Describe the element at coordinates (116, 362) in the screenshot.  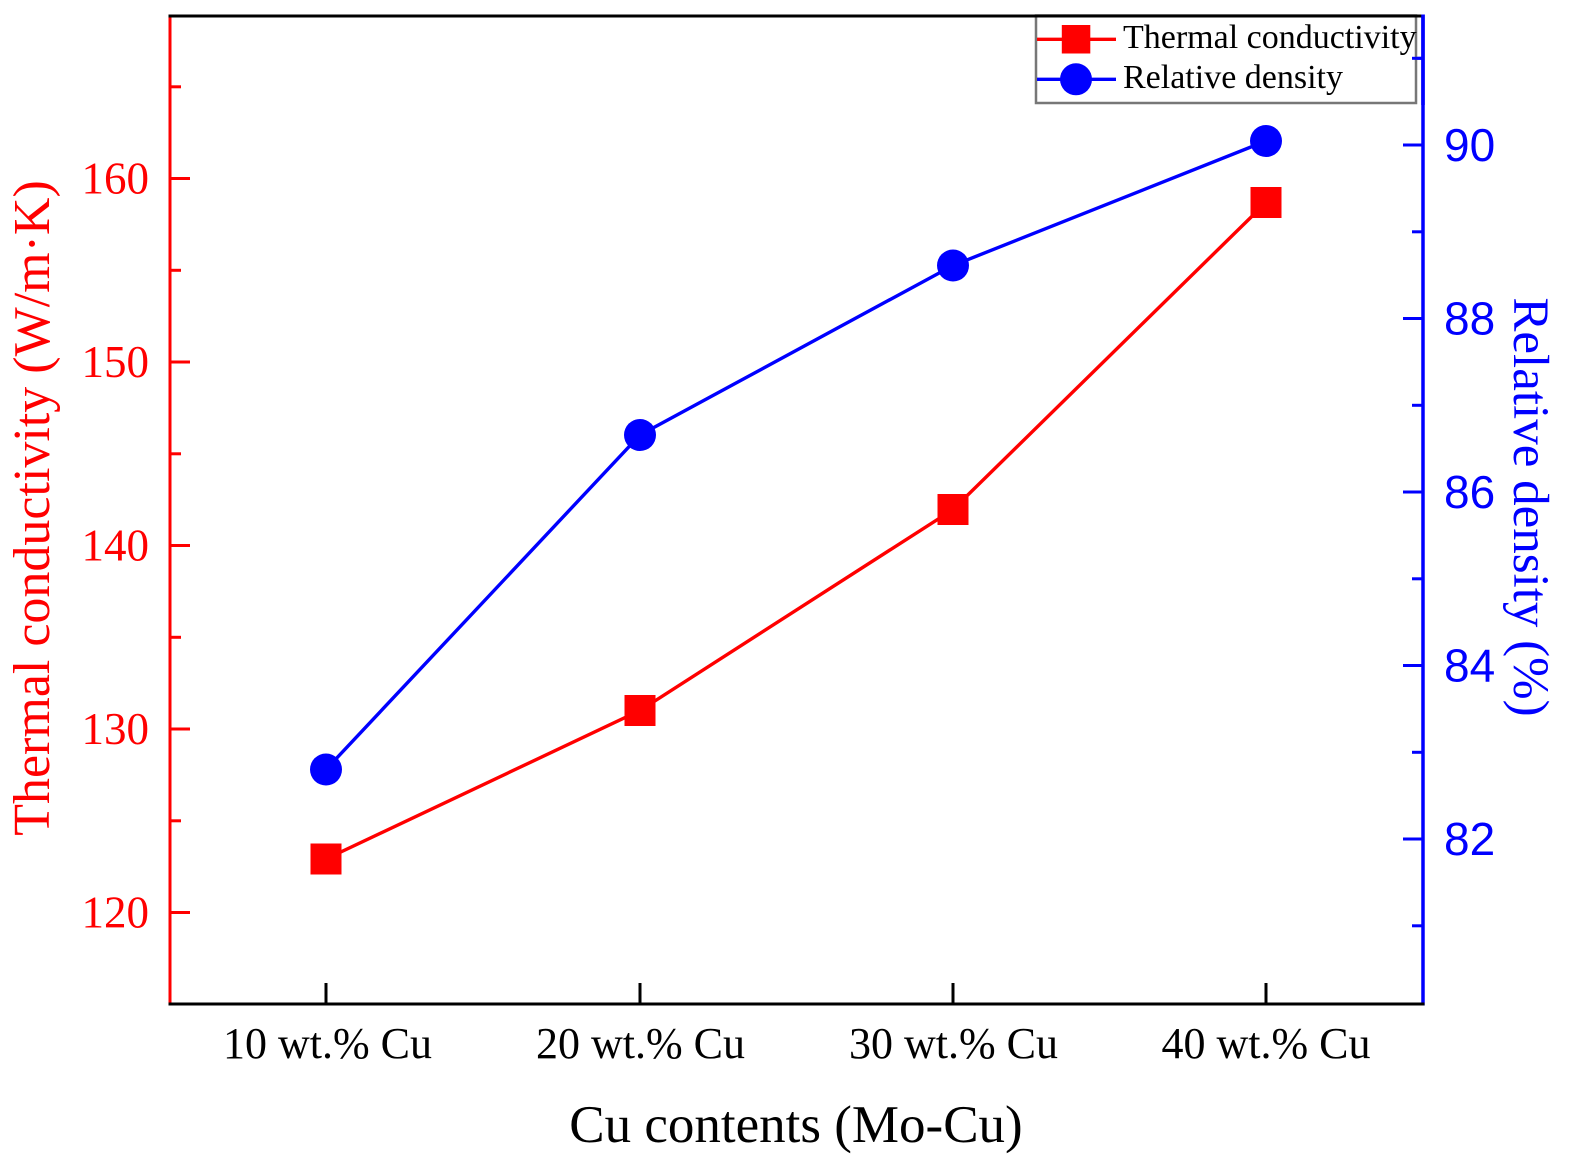
I see `svg-text: 150` at that location.